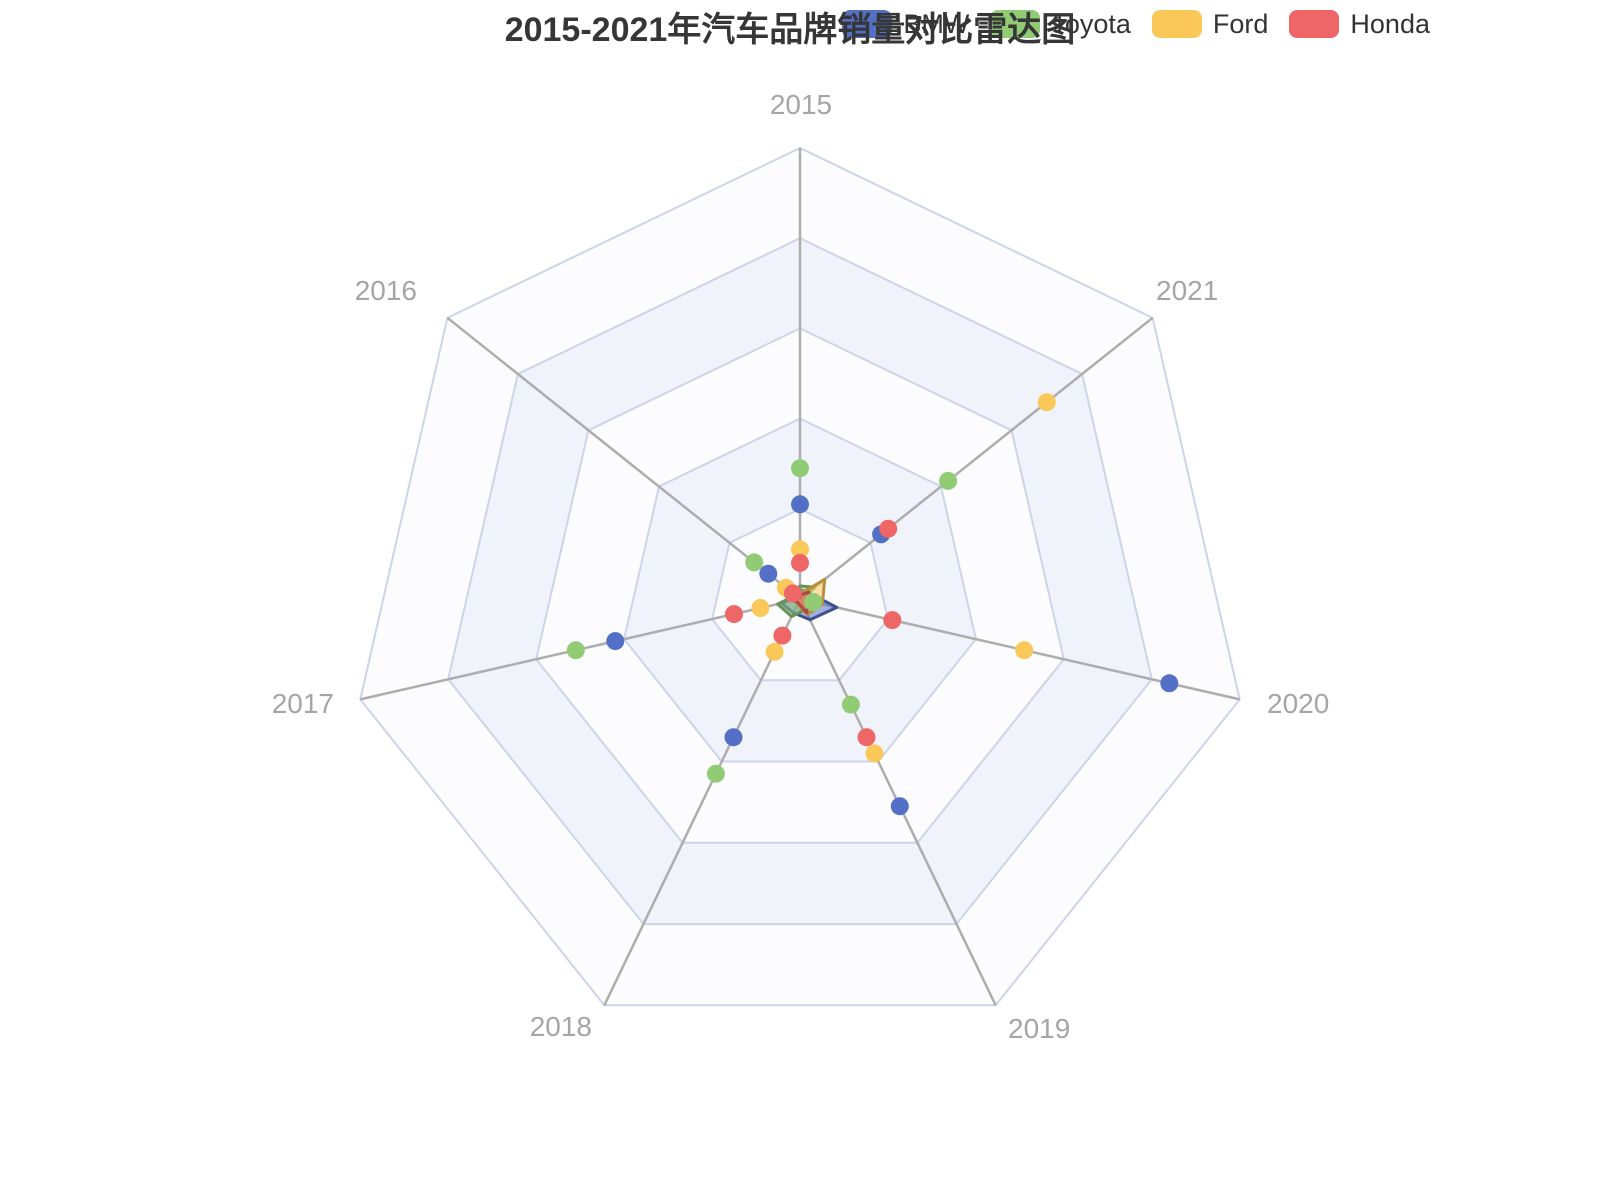 The width and height of the screenshot is (1600, 1200). Describe the element at coordinates (1298, 703) in the screenshot. I see `axis-label-2020: 2020` at that location.